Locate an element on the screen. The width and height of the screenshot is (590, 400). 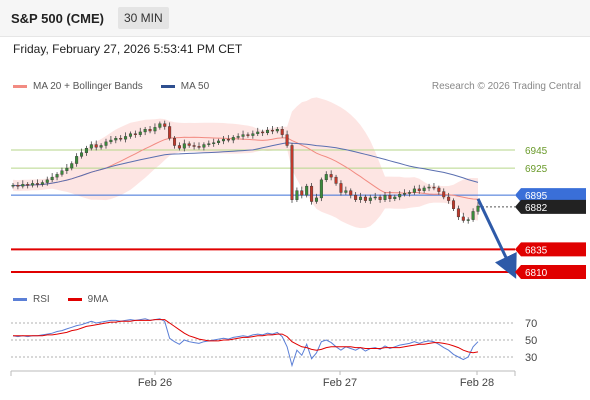
level-label-6945: 6945 is located at coordinates (536, 151).